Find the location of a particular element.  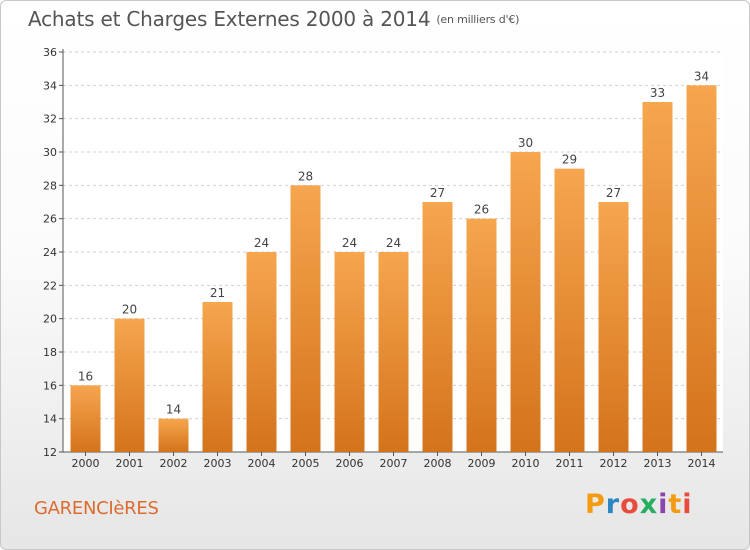

x-tick-label: 2004 is located at coordinates (262, 463).